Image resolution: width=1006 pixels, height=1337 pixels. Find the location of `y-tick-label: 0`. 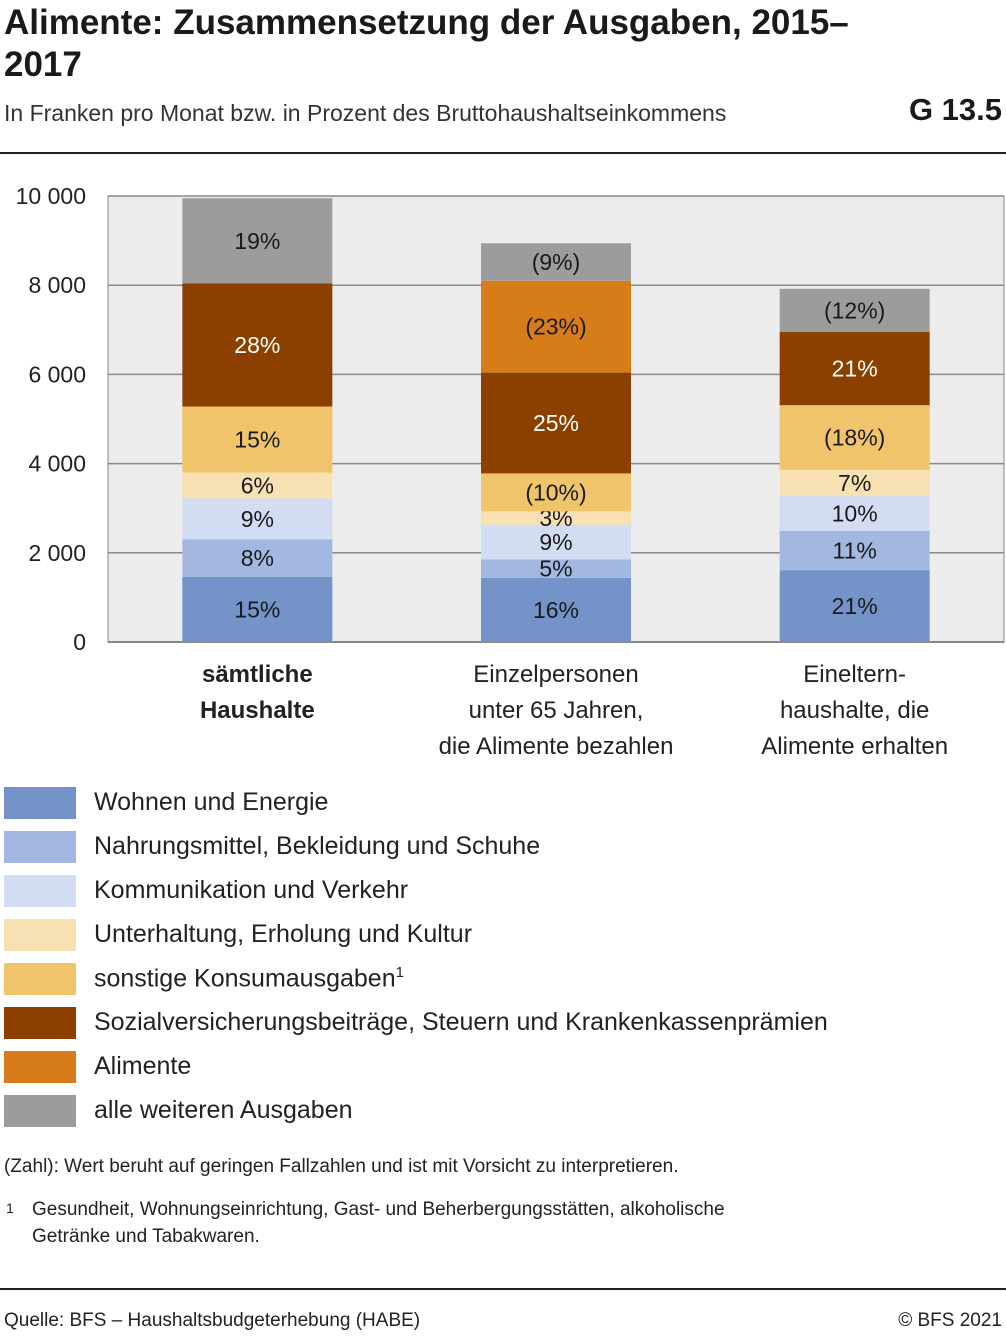

y-tick-label: 0 is located at coordinates (79, 642).